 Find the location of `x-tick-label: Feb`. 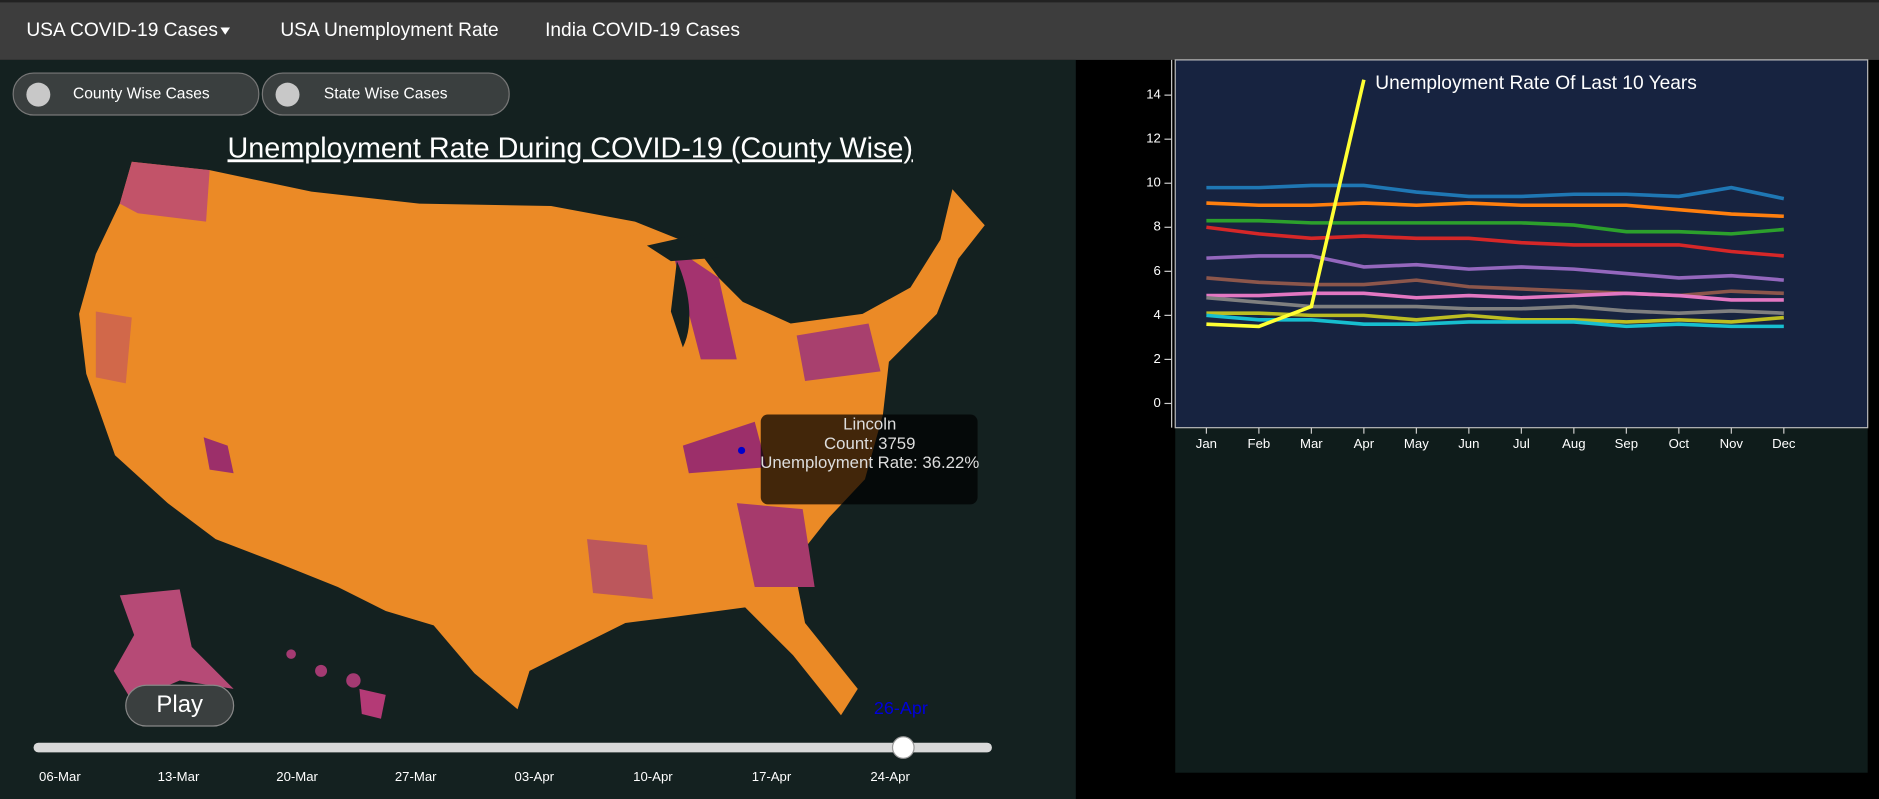

x-tick-label: Feb is located at coordinates (1259, 443).